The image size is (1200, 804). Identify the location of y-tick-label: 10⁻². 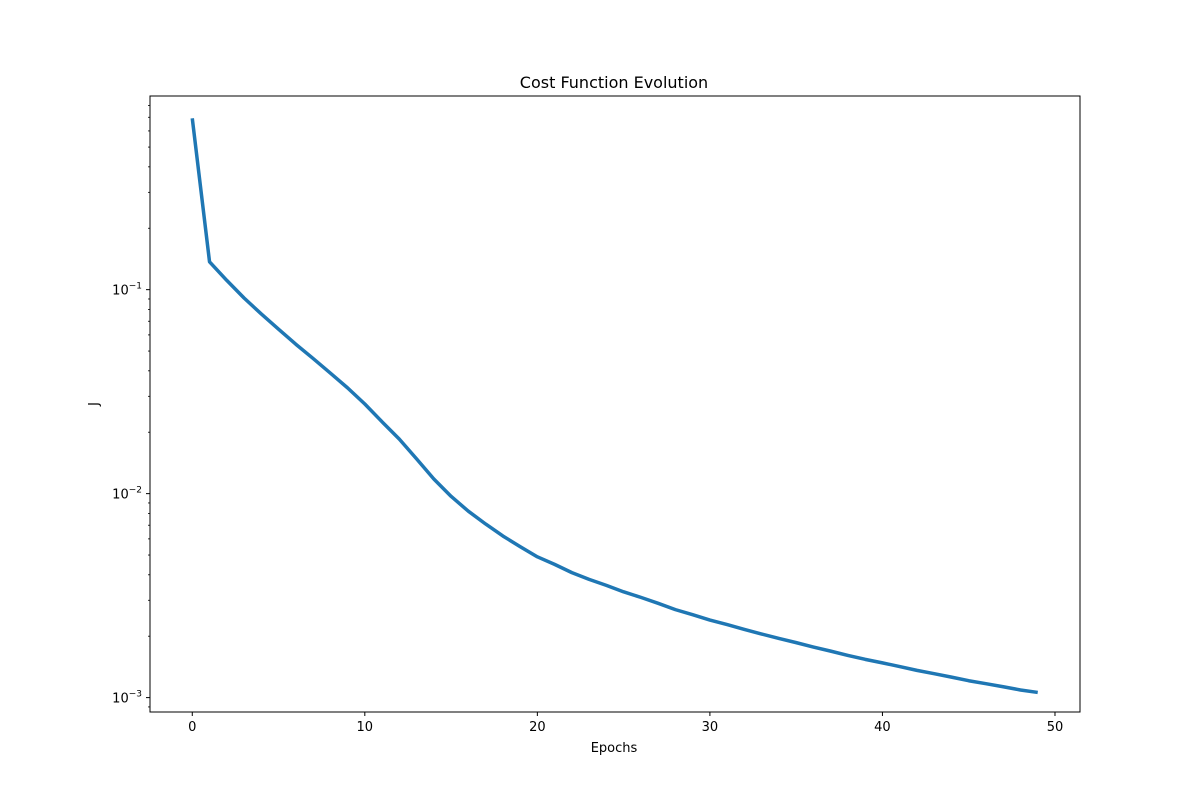
(127, 494).